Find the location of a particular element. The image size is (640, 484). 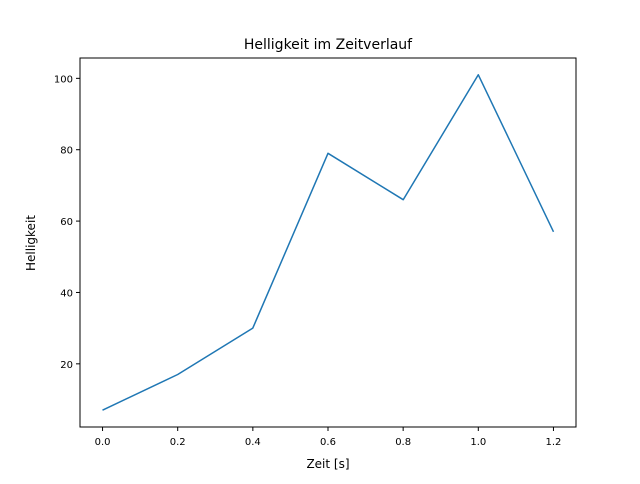

y-tick-label: 20 is located at coordinates (66, 365).